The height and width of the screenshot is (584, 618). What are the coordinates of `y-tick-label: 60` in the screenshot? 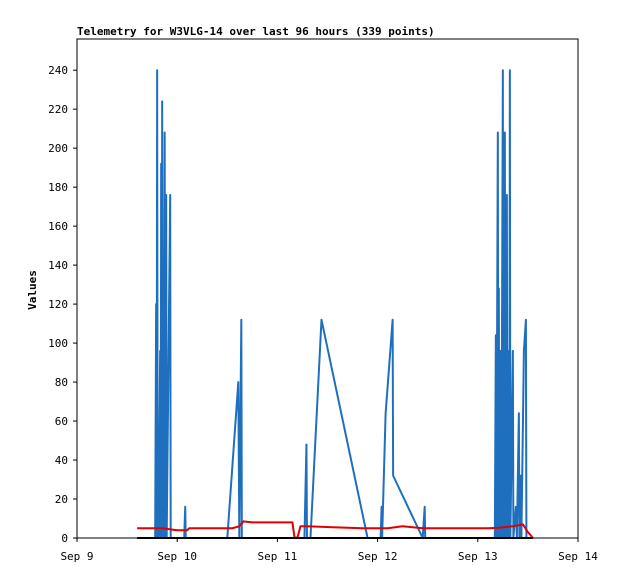 It's located at (61, 421).